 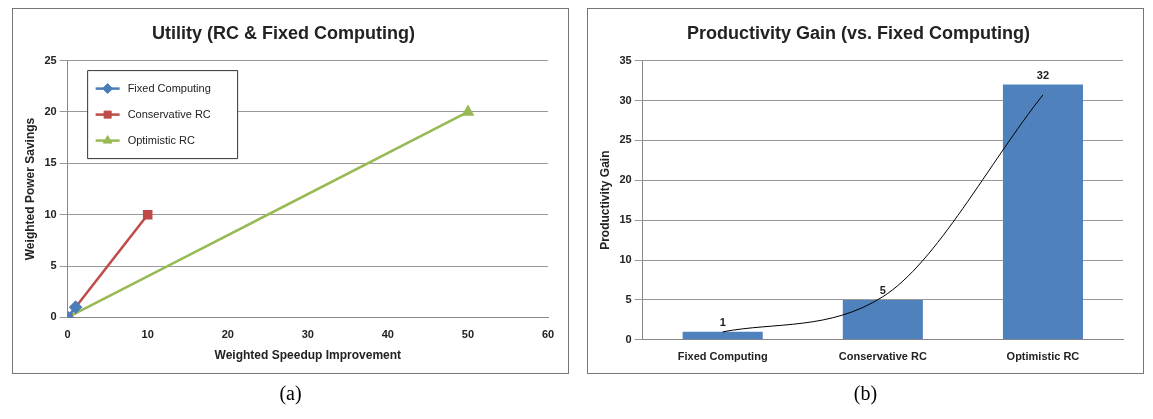 What do you see at coordinates (468, 334) in the screenshot?
I see `x-tick-label: 50` at bounding box center [468, 334].